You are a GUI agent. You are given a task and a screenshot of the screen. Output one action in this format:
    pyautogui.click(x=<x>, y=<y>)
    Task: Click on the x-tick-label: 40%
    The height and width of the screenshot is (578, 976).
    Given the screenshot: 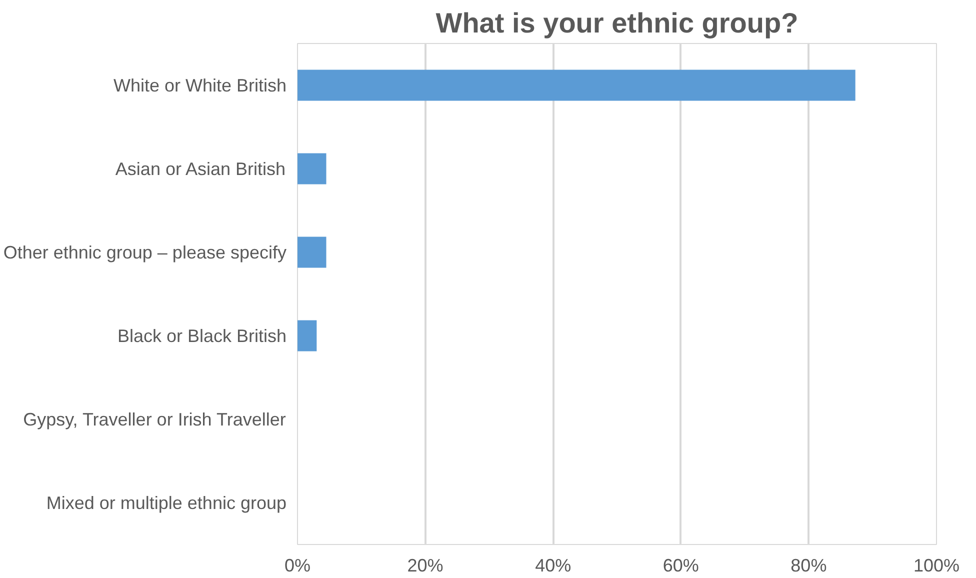 What is the action you would take?
    pyautogui.click(x=553, y=566)
    